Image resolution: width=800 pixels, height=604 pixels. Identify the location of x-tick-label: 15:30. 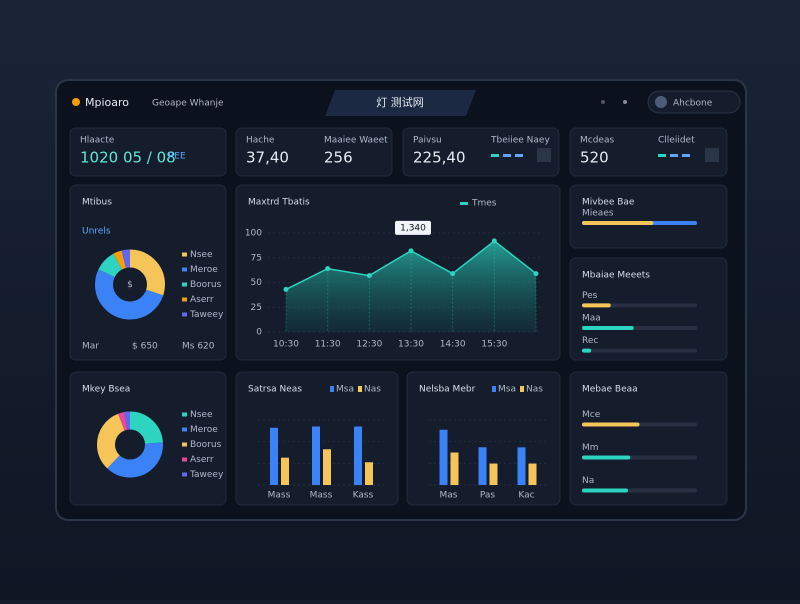
(494, 345).